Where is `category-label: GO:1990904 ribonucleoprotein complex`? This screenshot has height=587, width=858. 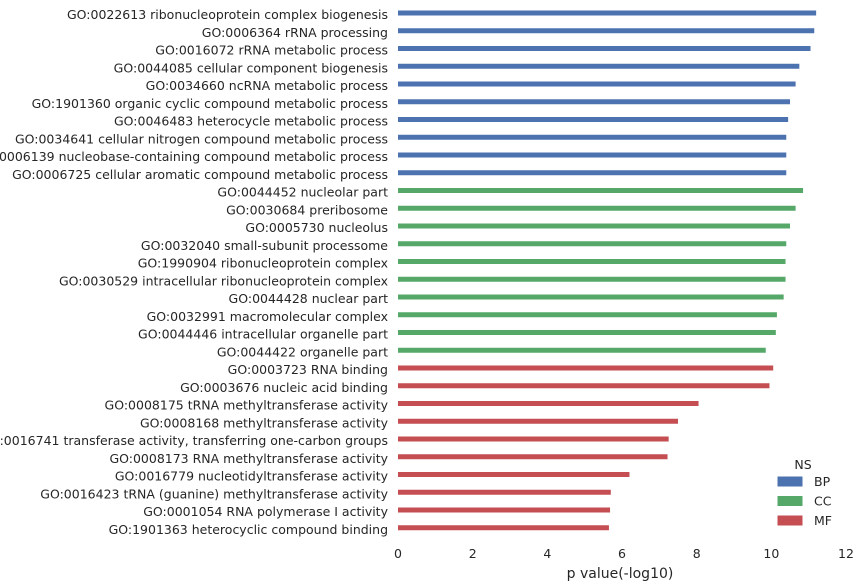
category-label: GO:1990904 ribonucleoprotein complex is located at coordinates (263, 263).